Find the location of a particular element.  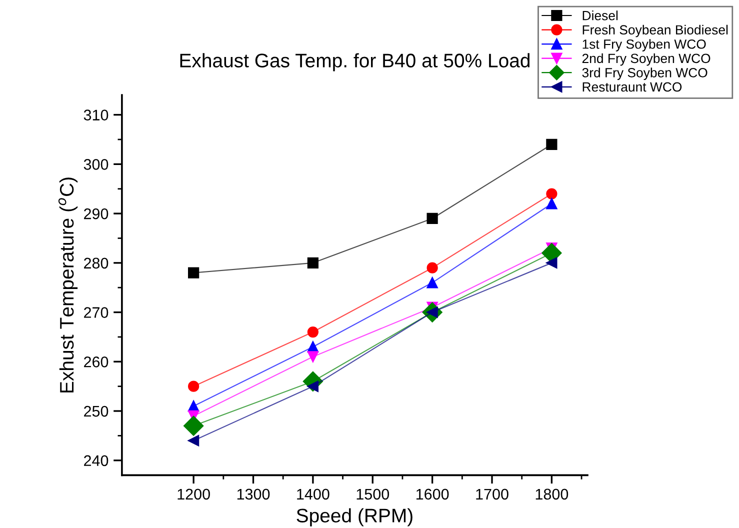

legend-label: 2nd Fry Soyben WCO is located at coordinates (646, 59).